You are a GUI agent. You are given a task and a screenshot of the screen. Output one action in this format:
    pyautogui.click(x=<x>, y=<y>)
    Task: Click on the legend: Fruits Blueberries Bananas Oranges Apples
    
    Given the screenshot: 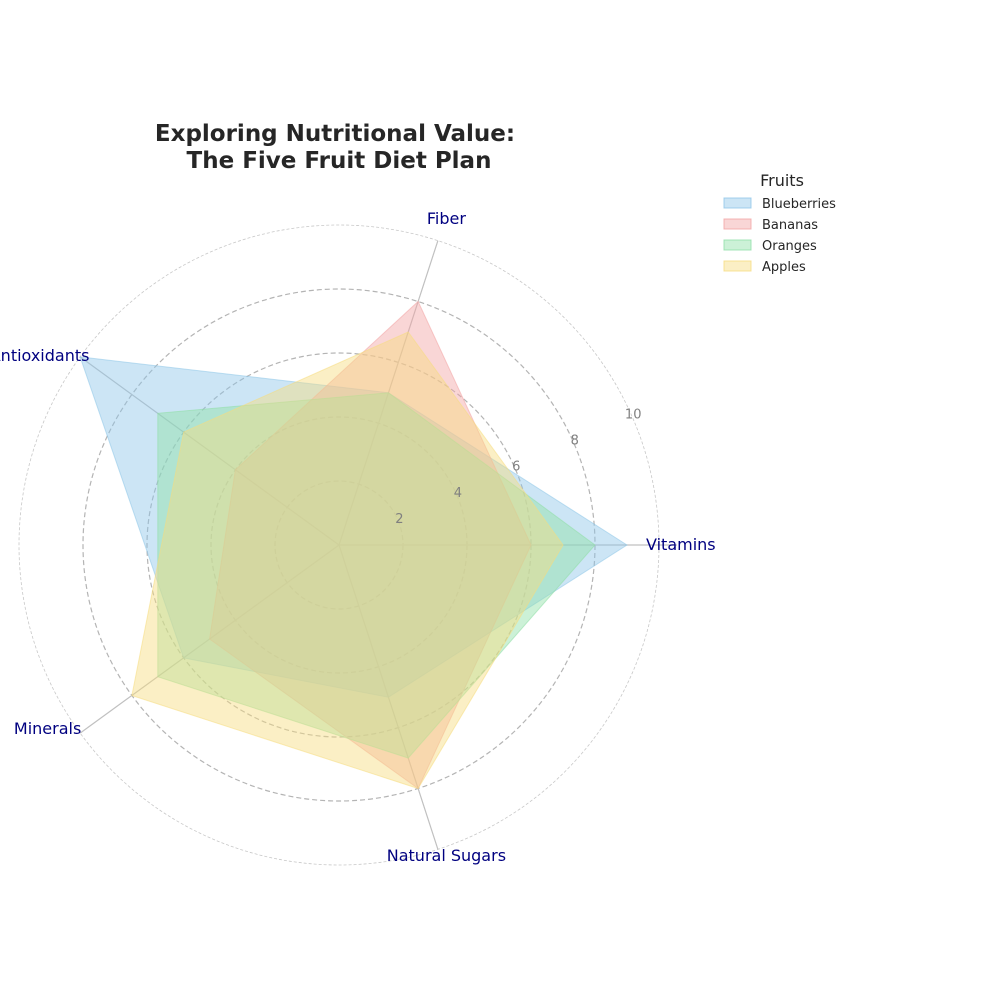 What is the action you would take?
    pyautogui.click(x=779, y=223)
    